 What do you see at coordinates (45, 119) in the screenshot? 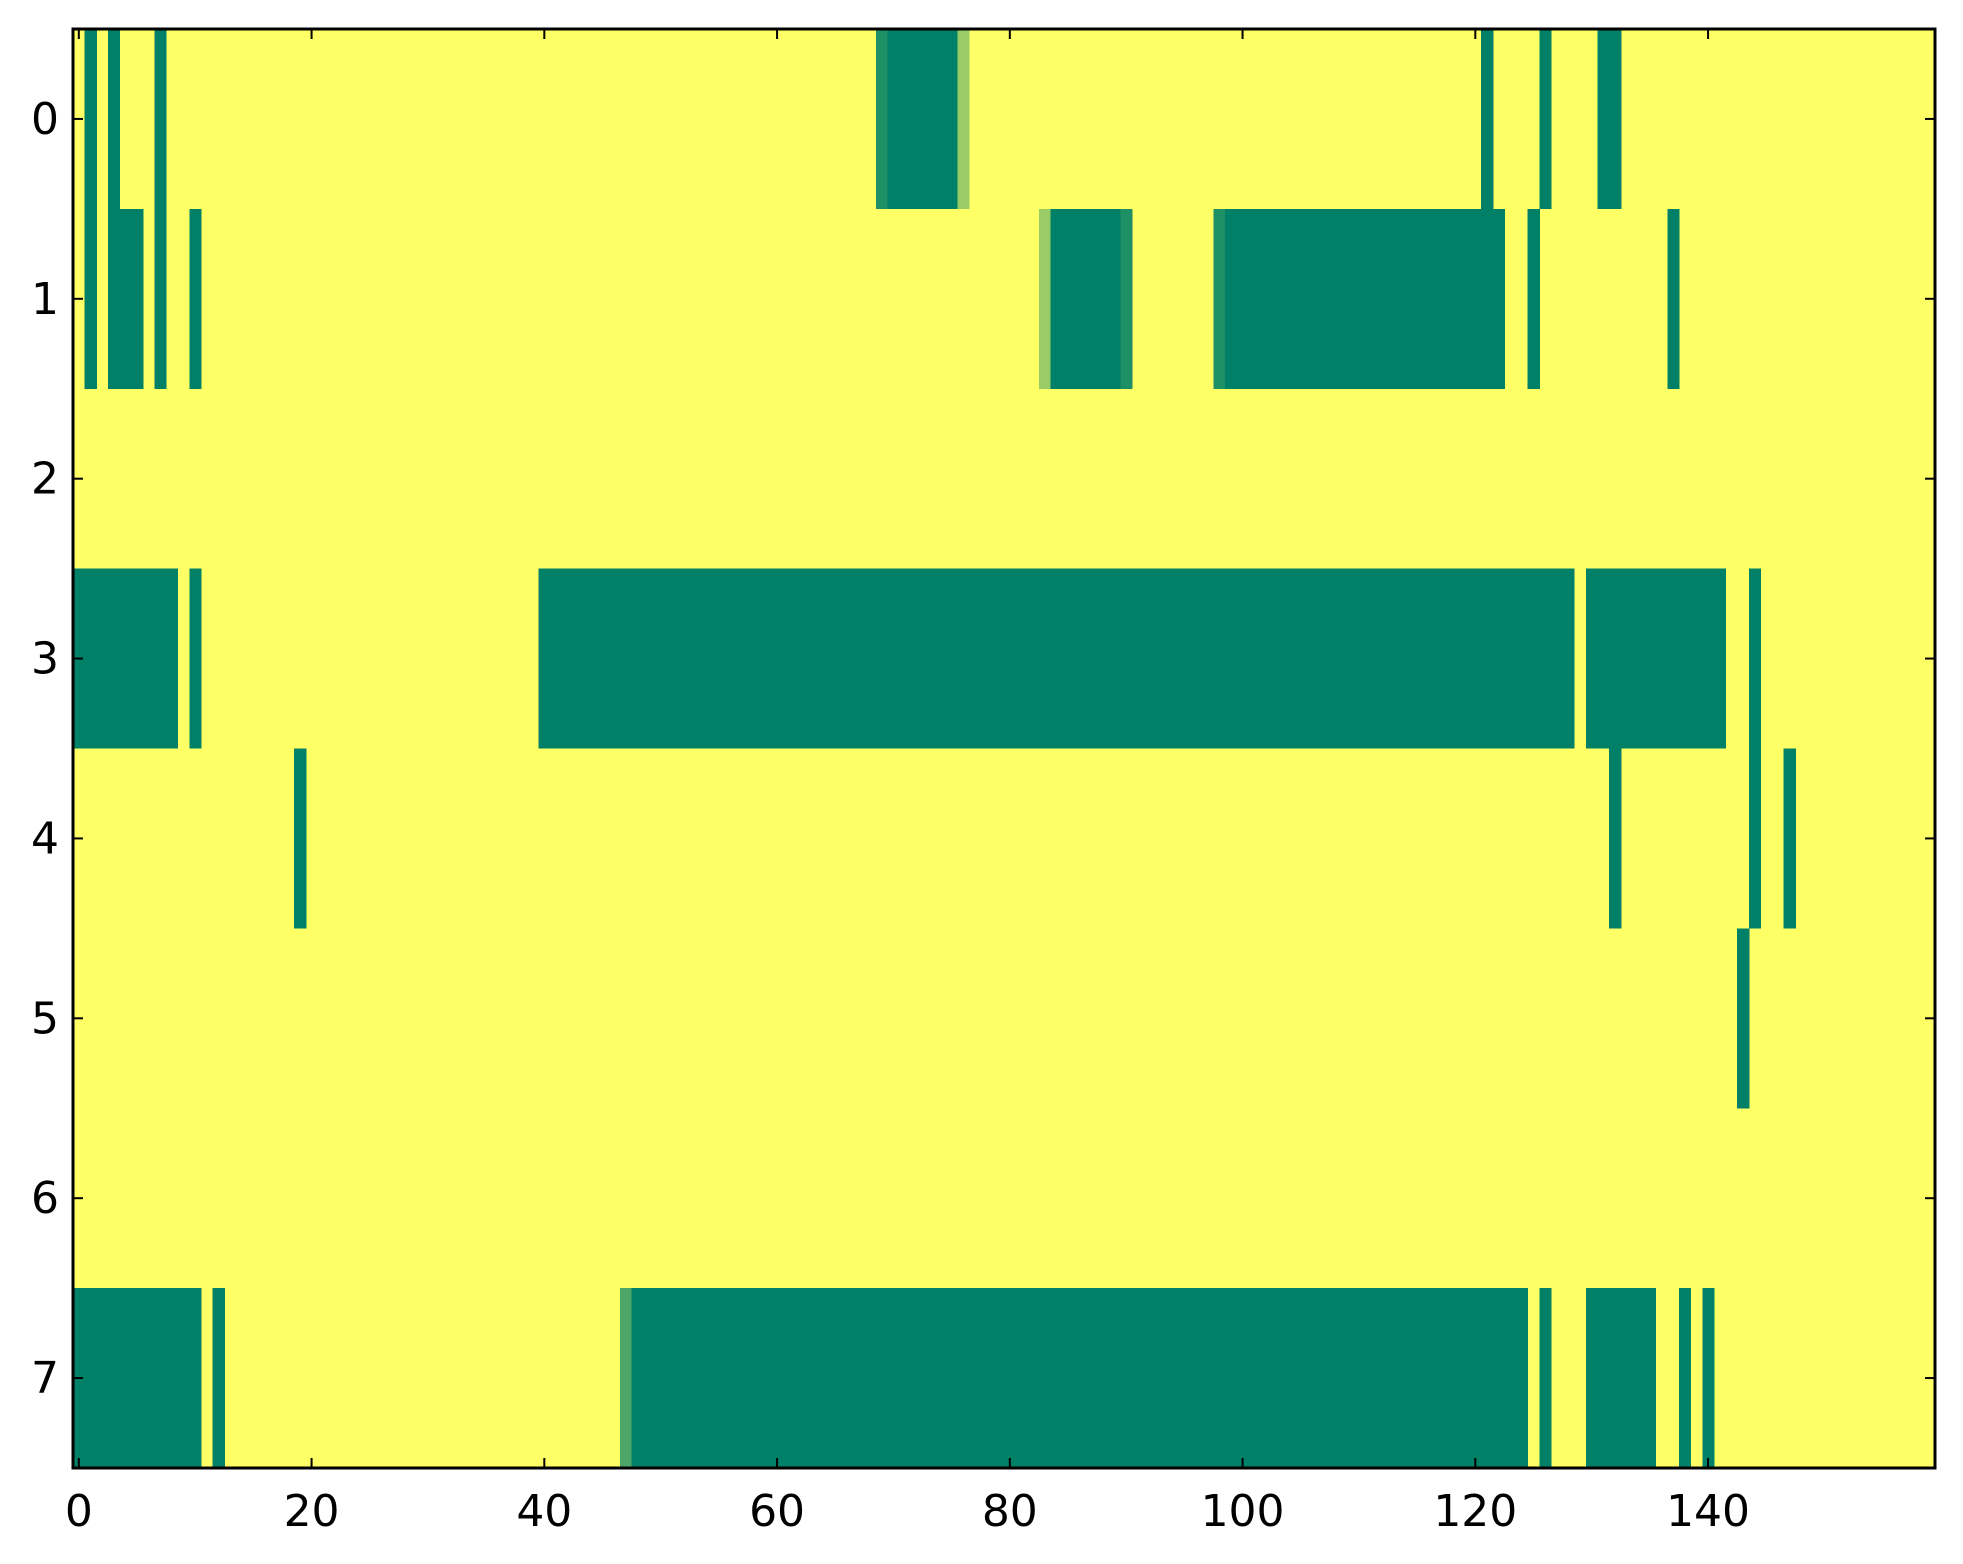
I see `y-tick-label: 0` at bounding box center [45, 119].